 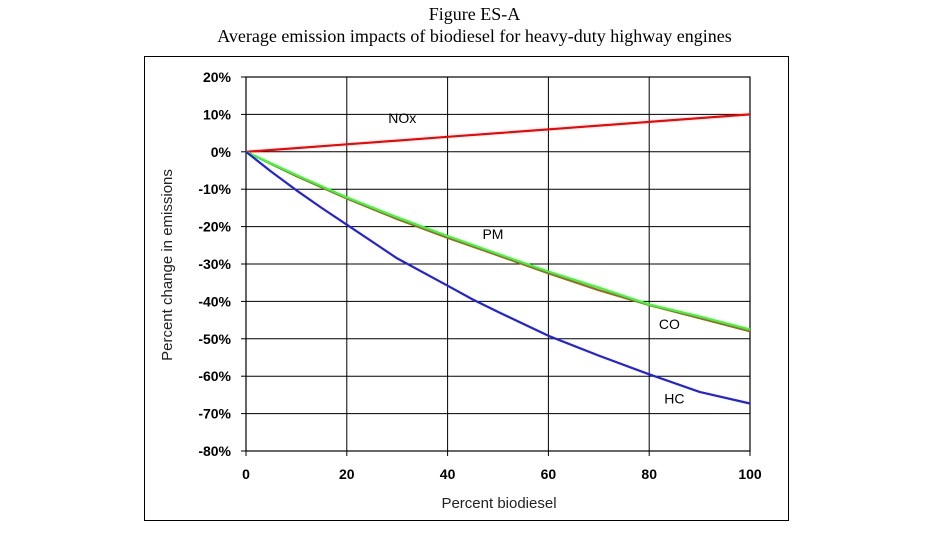 What do you see at coordinates (214, 227) in the screenshot?
I see `y-tick-label: -20%` at bounding box center [214, 227].